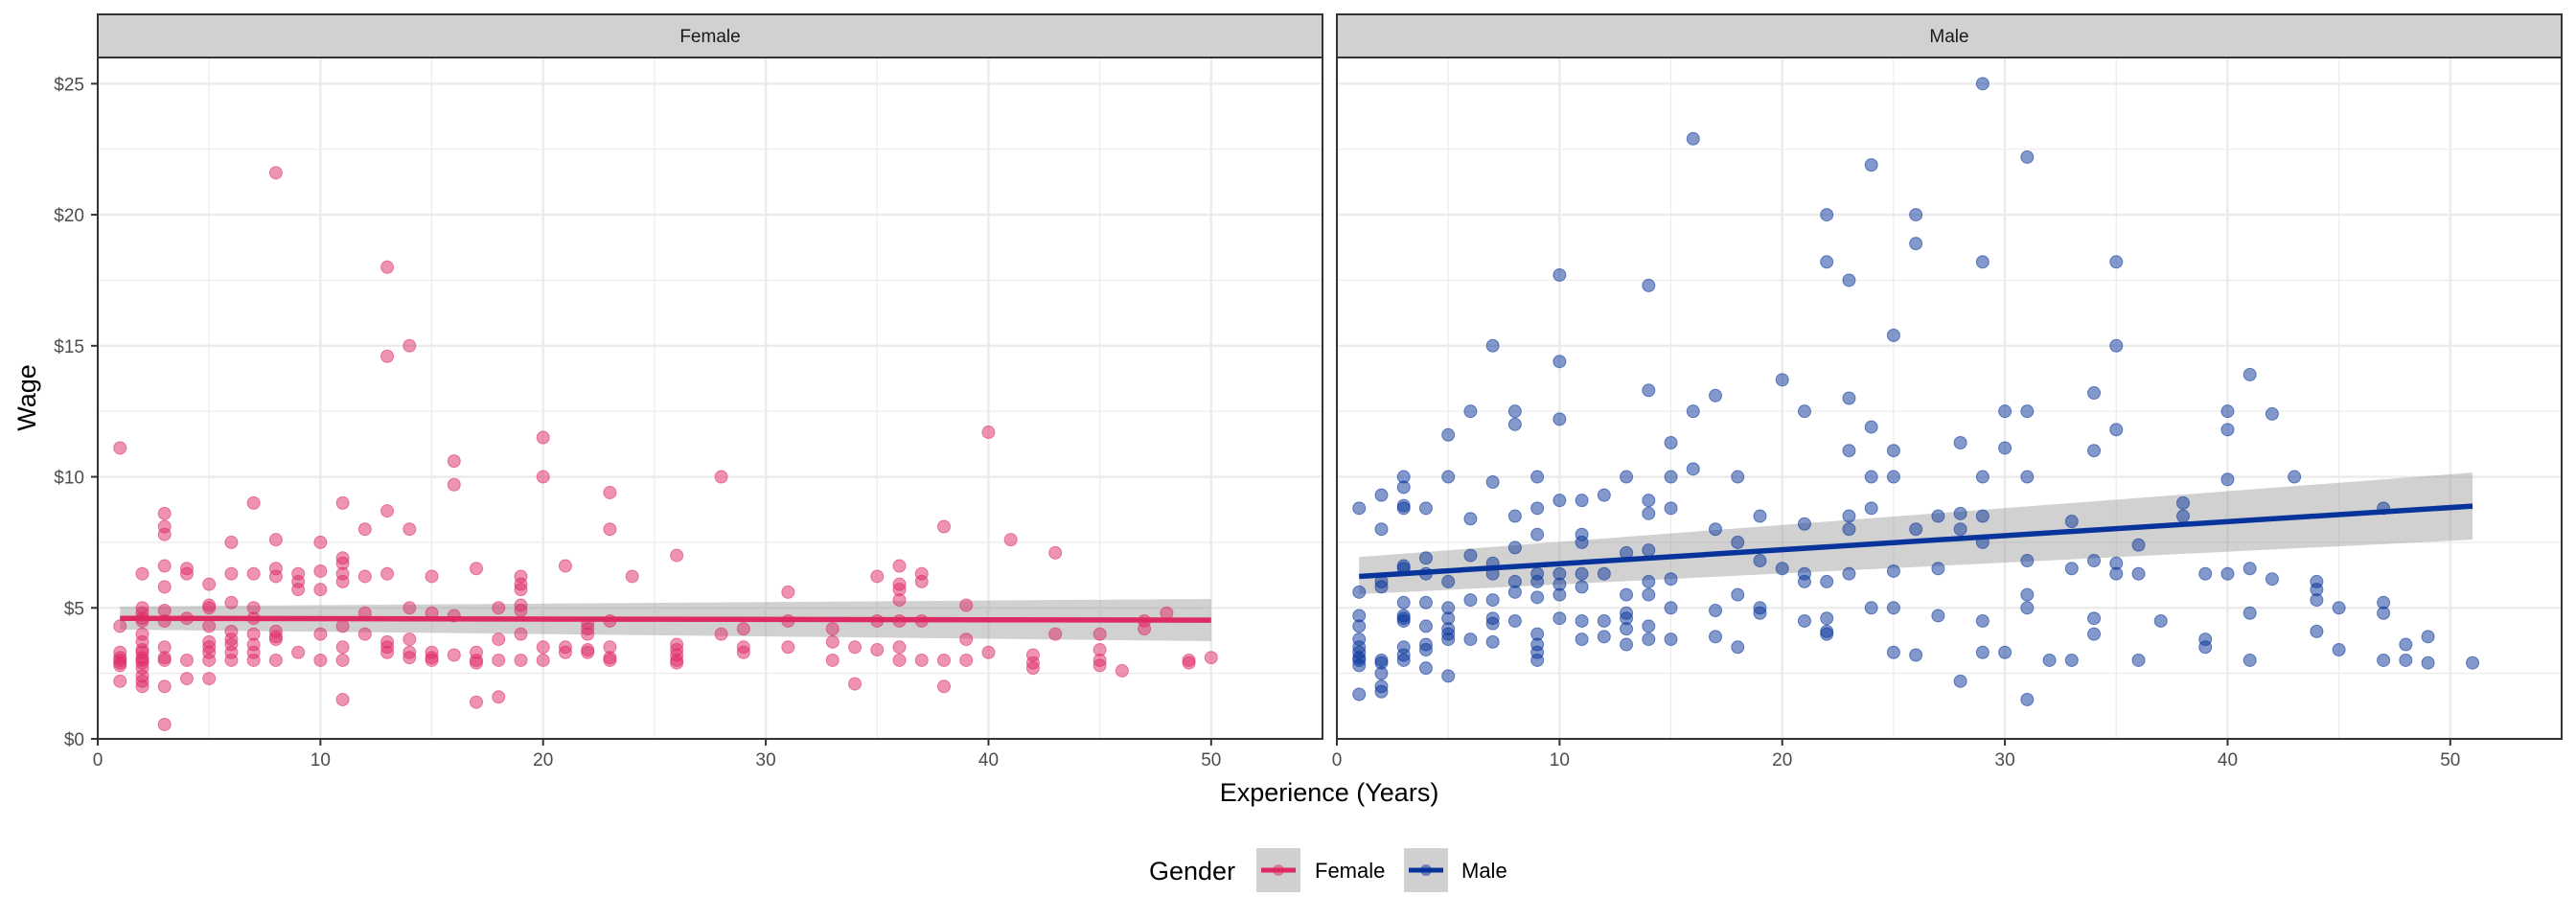 The width and height of the screenshot is (2576, 920). I want to click on x-axis-ticks-male: 0 10 20 30 40 50, so click(1896, 754).